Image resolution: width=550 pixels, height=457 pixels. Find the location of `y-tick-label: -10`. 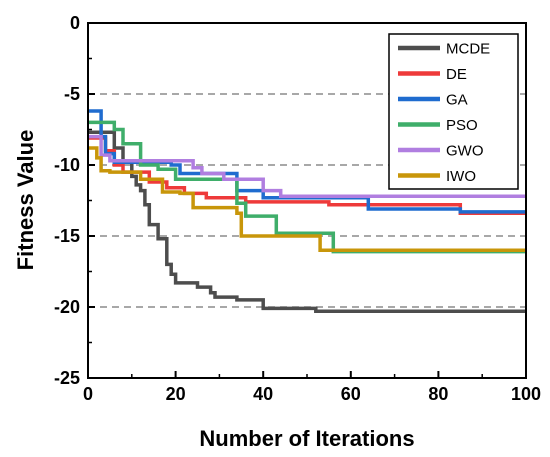

y-tick-label: -10 is located at coordinates (67, 165).